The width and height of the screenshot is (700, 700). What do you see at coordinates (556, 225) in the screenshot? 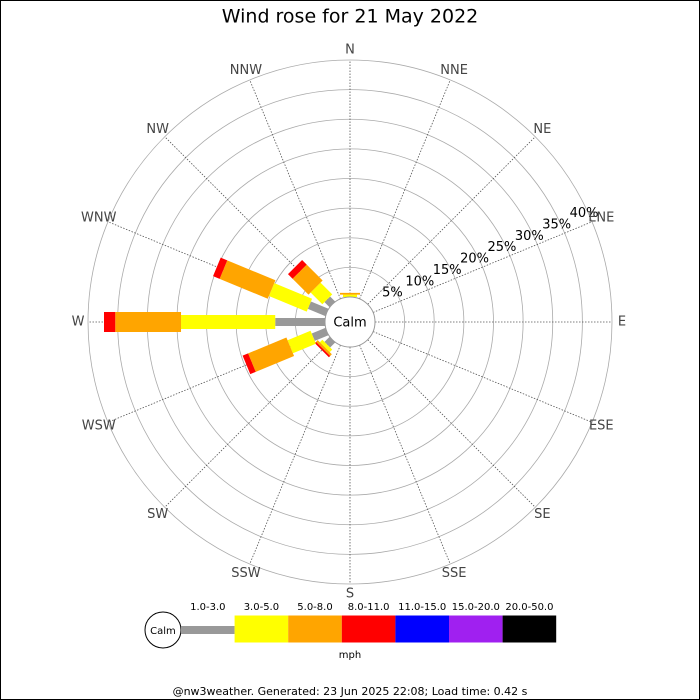
I see `r-tick-label: 35%` at bounding box center [556, 225].